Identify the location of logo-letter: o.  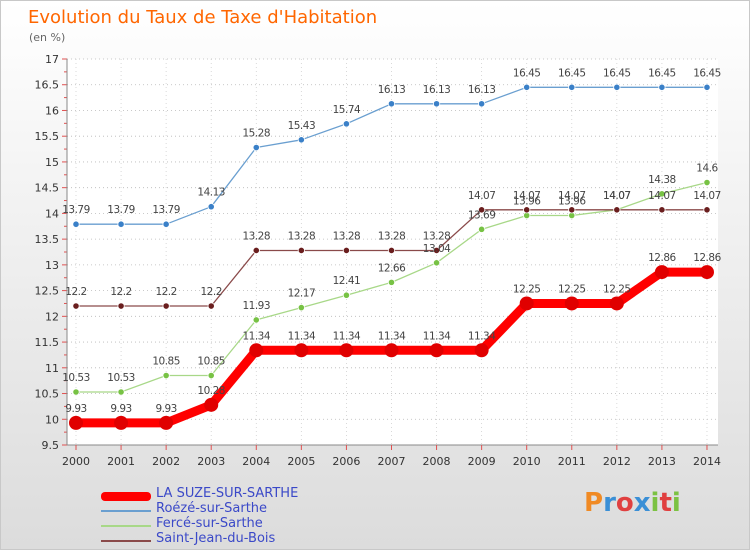
(624, 503).